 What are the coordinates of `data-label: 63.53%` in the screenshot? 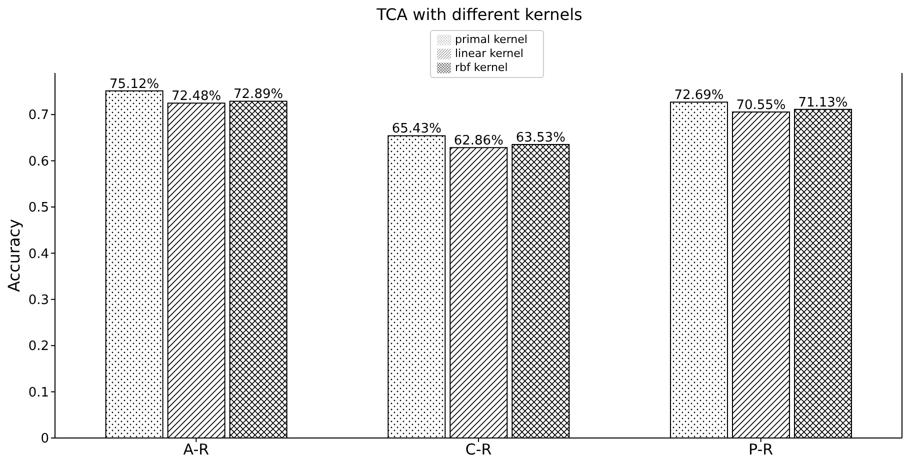 It's located at (541, 138).